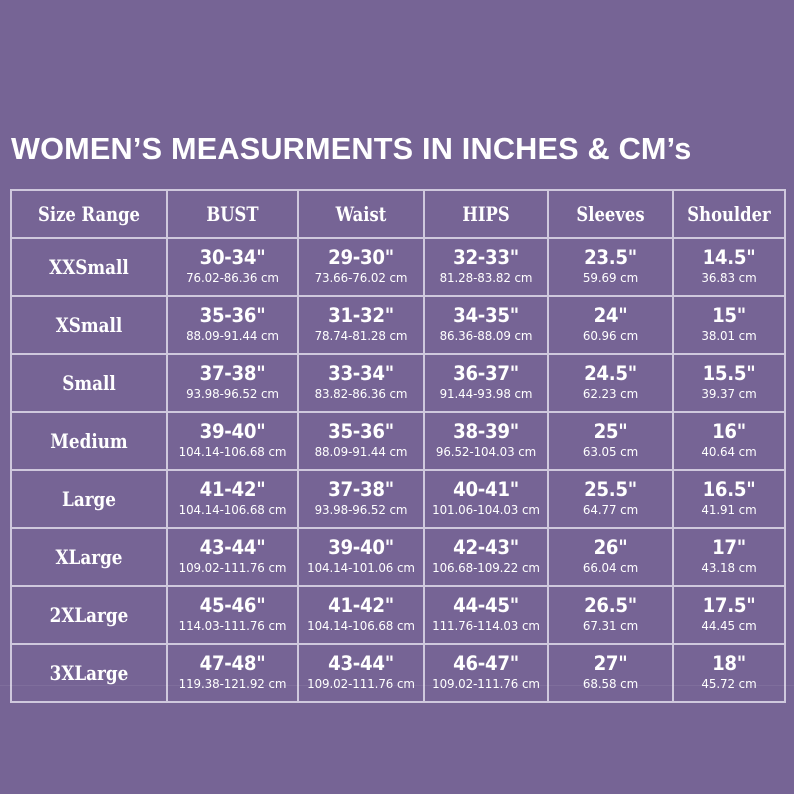 Image resolution: width=794 pixels, height=794 pixels. Describe the element at coordinates (729, 663) in the screenshot. I see `shoulder-inches: 18"` at that location.